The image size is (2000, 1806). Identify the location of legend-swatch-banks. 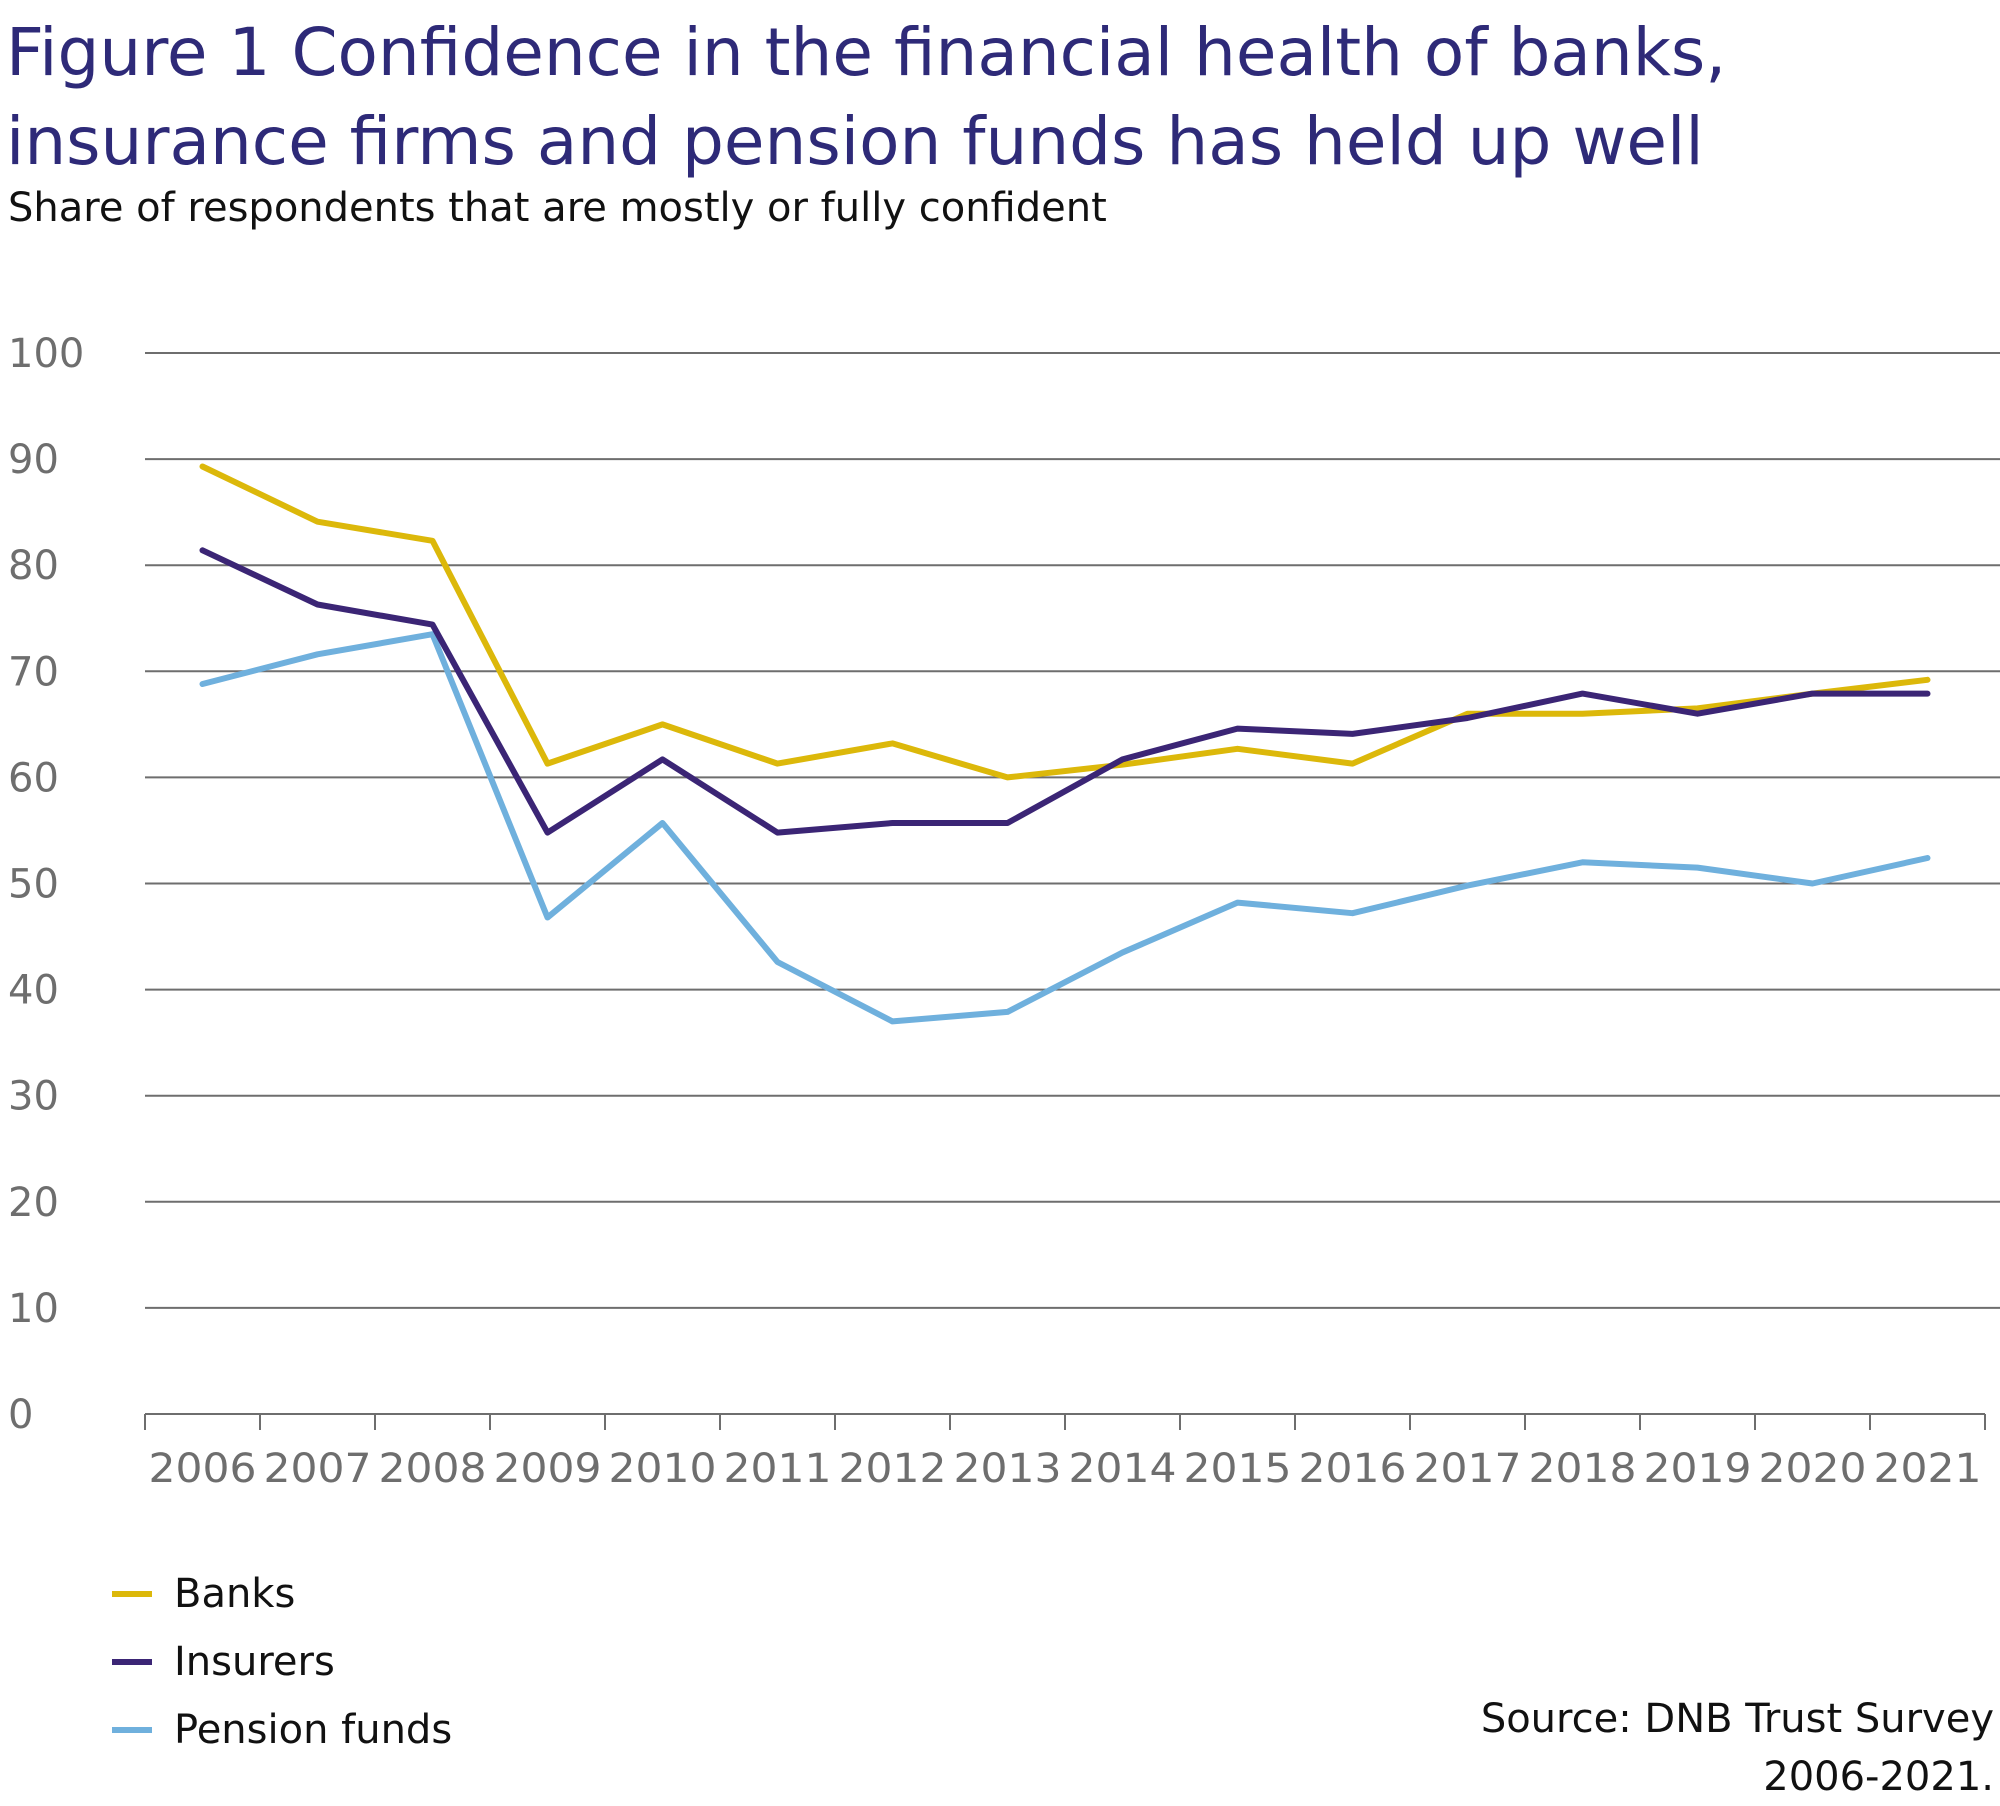
(132, 1594).